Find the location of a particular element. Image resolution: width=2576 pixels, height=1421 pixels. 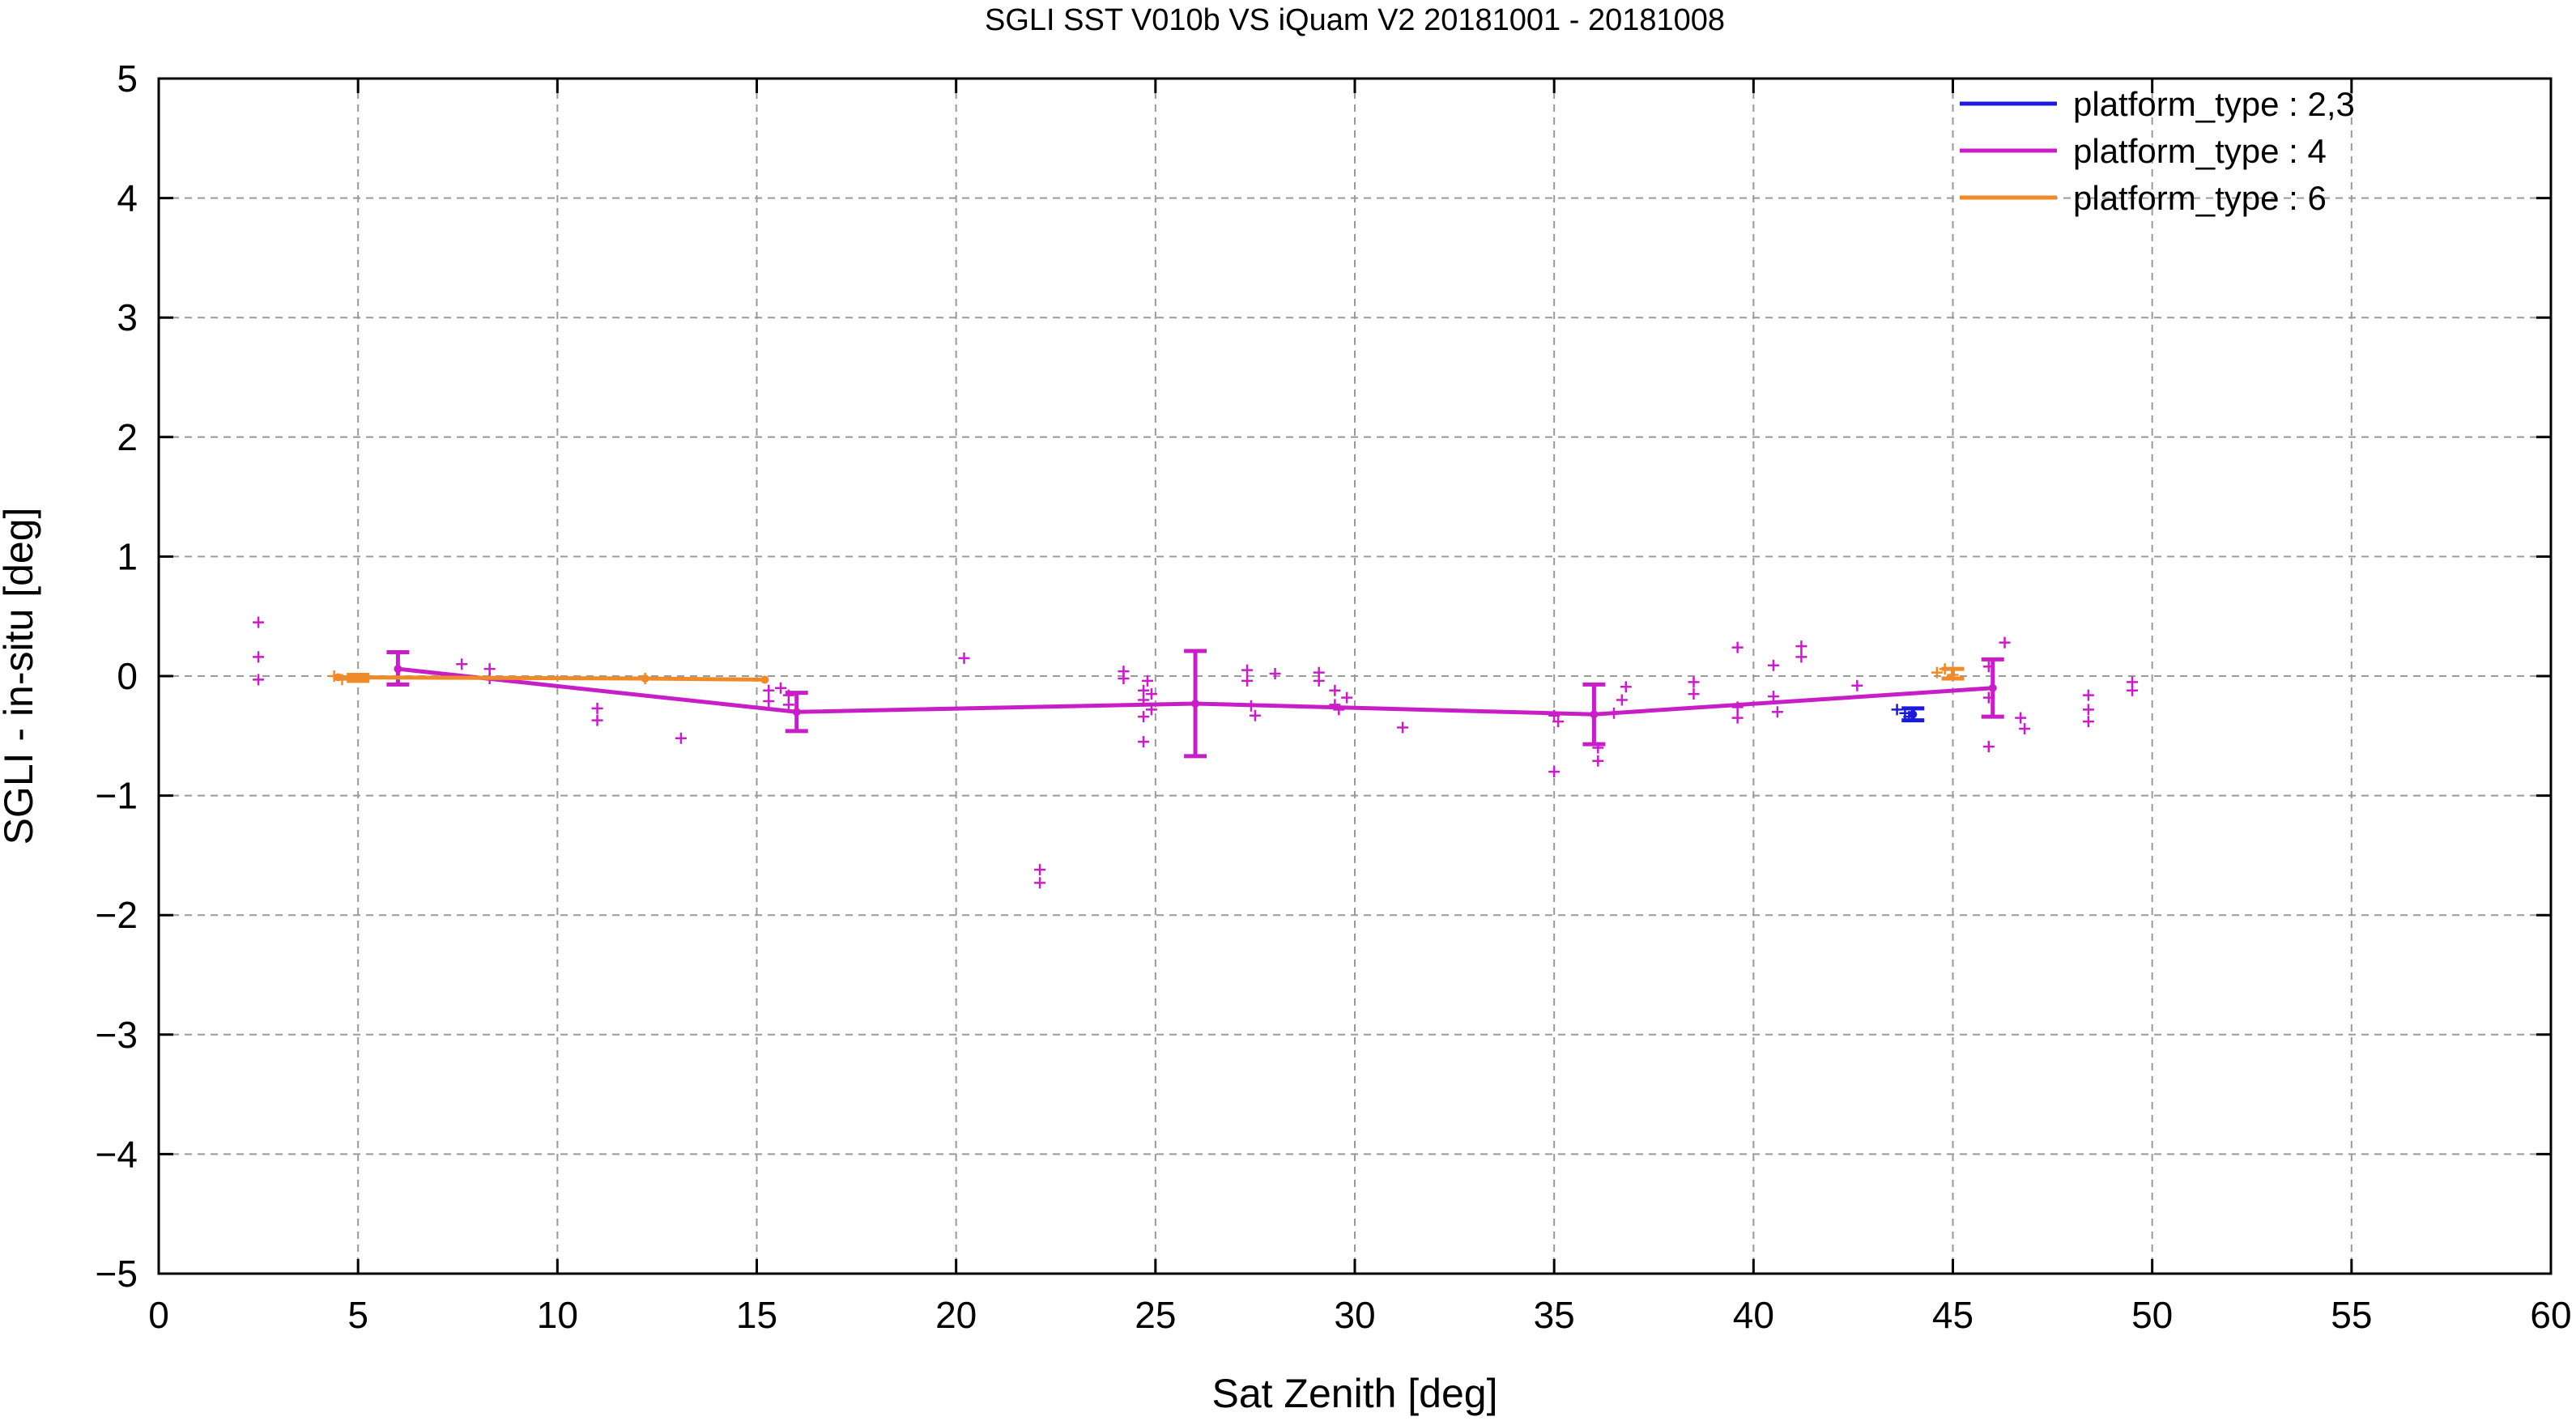

legend-label: platform_type : 4 is located at coordinates (2200, 151).